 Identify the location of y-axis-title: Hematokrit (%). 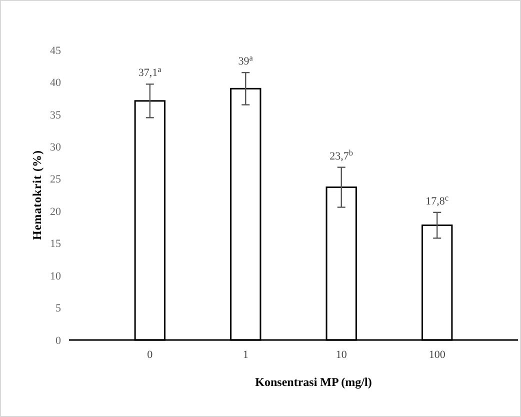
(37, 195).